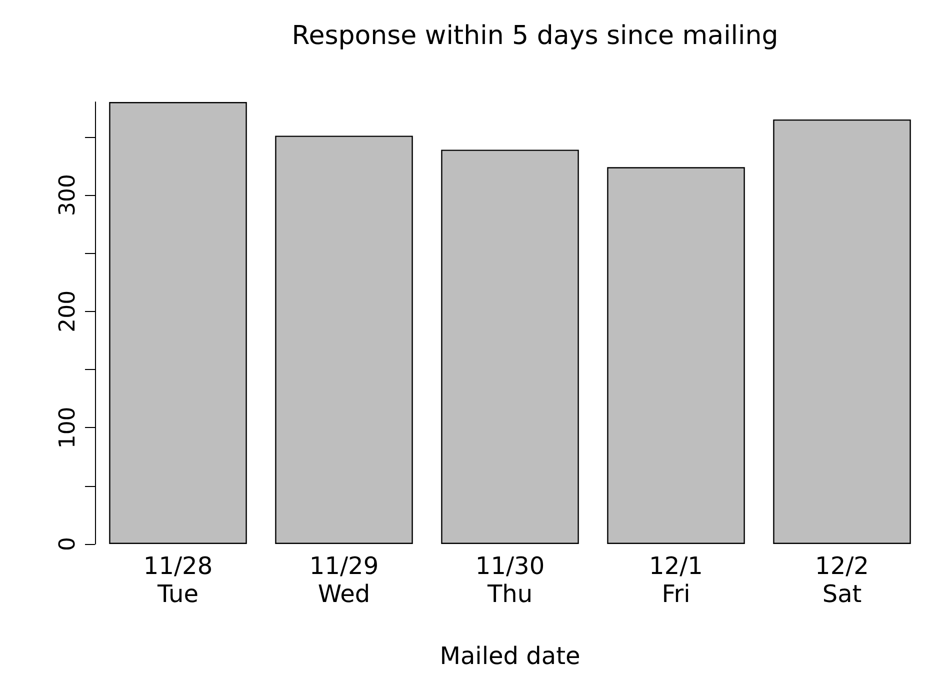  Describe the element at coordinates (68, 311) in the screenshot. I see `y-tick-label: 200` at that location.